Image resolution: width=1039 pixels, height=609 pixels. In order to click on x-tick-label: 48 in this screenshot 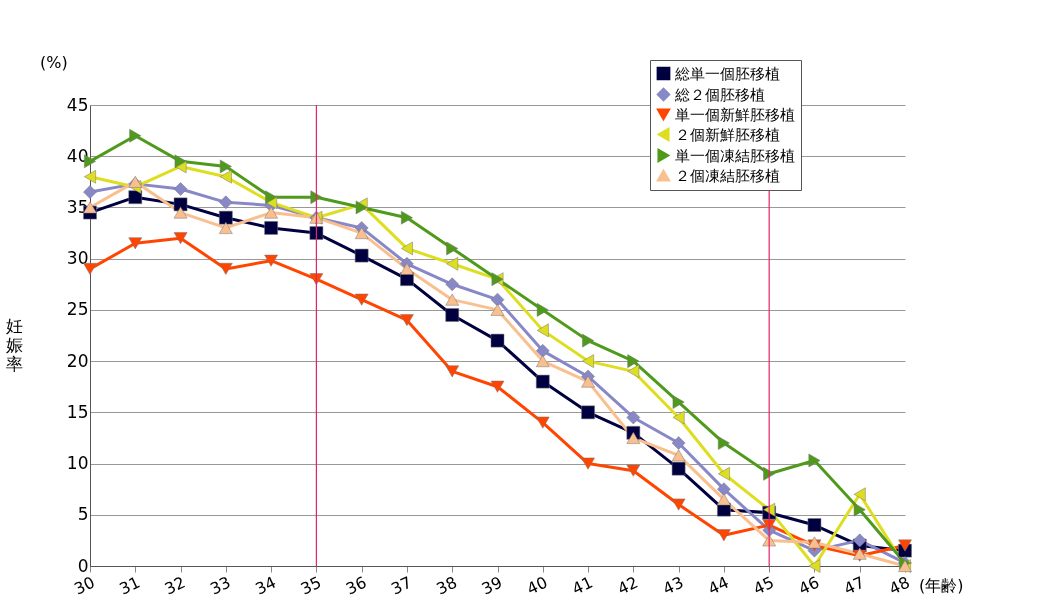, I will do `click(899, 585)`.